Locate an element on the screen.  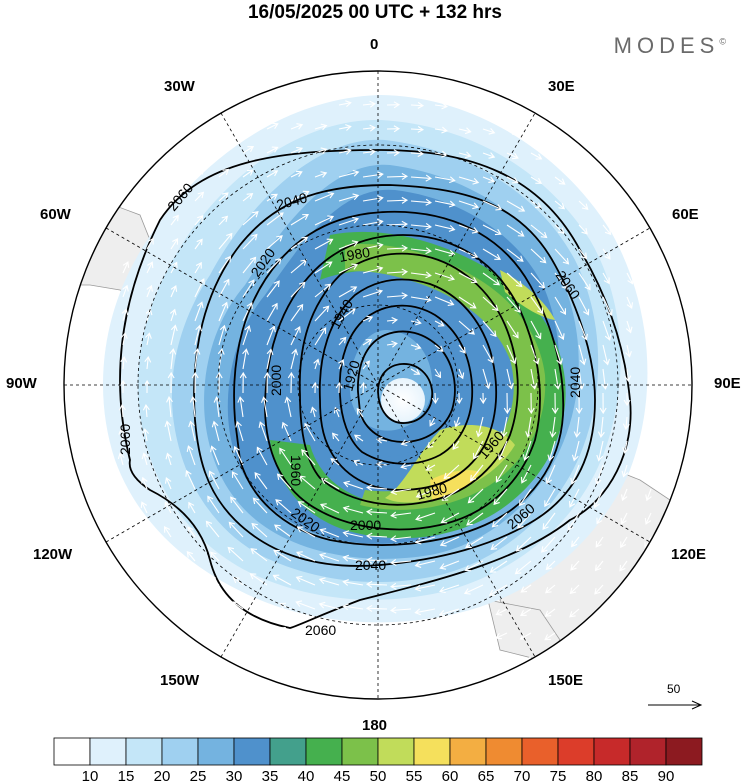
colorbar-tick-label: 10 is located at coordinates (90, 775).